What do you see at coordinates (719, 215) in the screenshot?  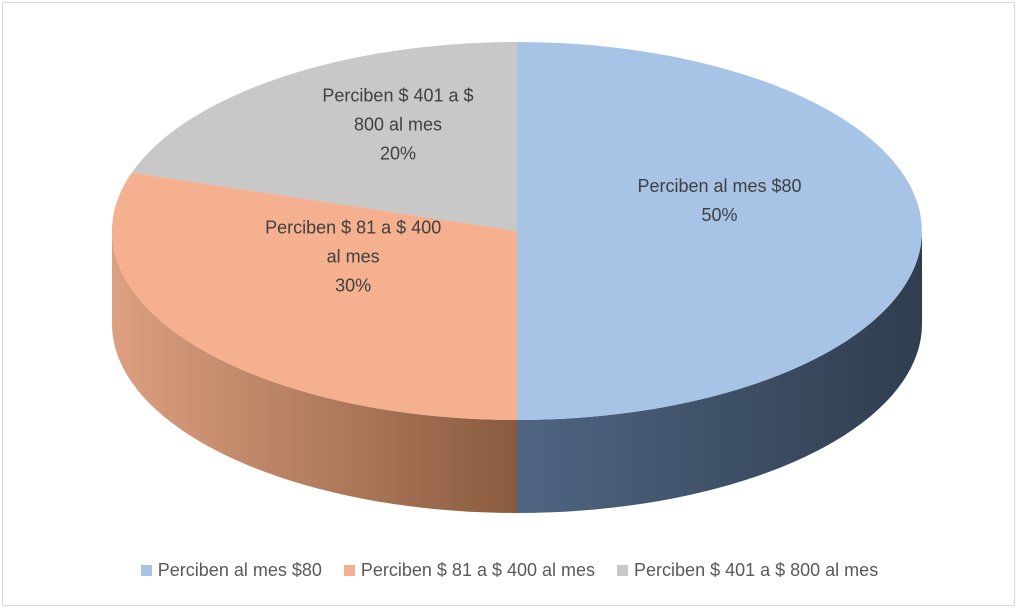 I see `data-label-value: 50%` at bounding box center [719, 215].